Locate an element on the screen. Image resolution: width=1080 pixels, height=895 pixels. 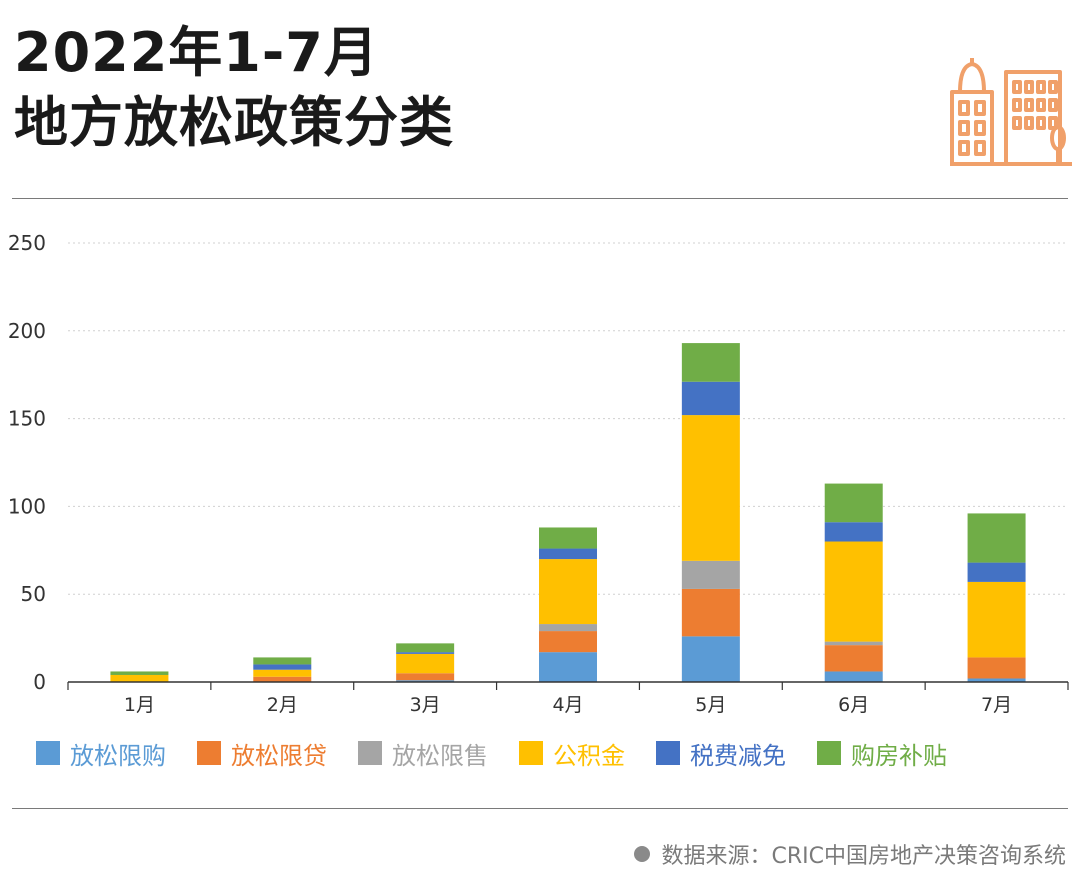
legend-label: 放松限售 is located at coordinates (440, 755).